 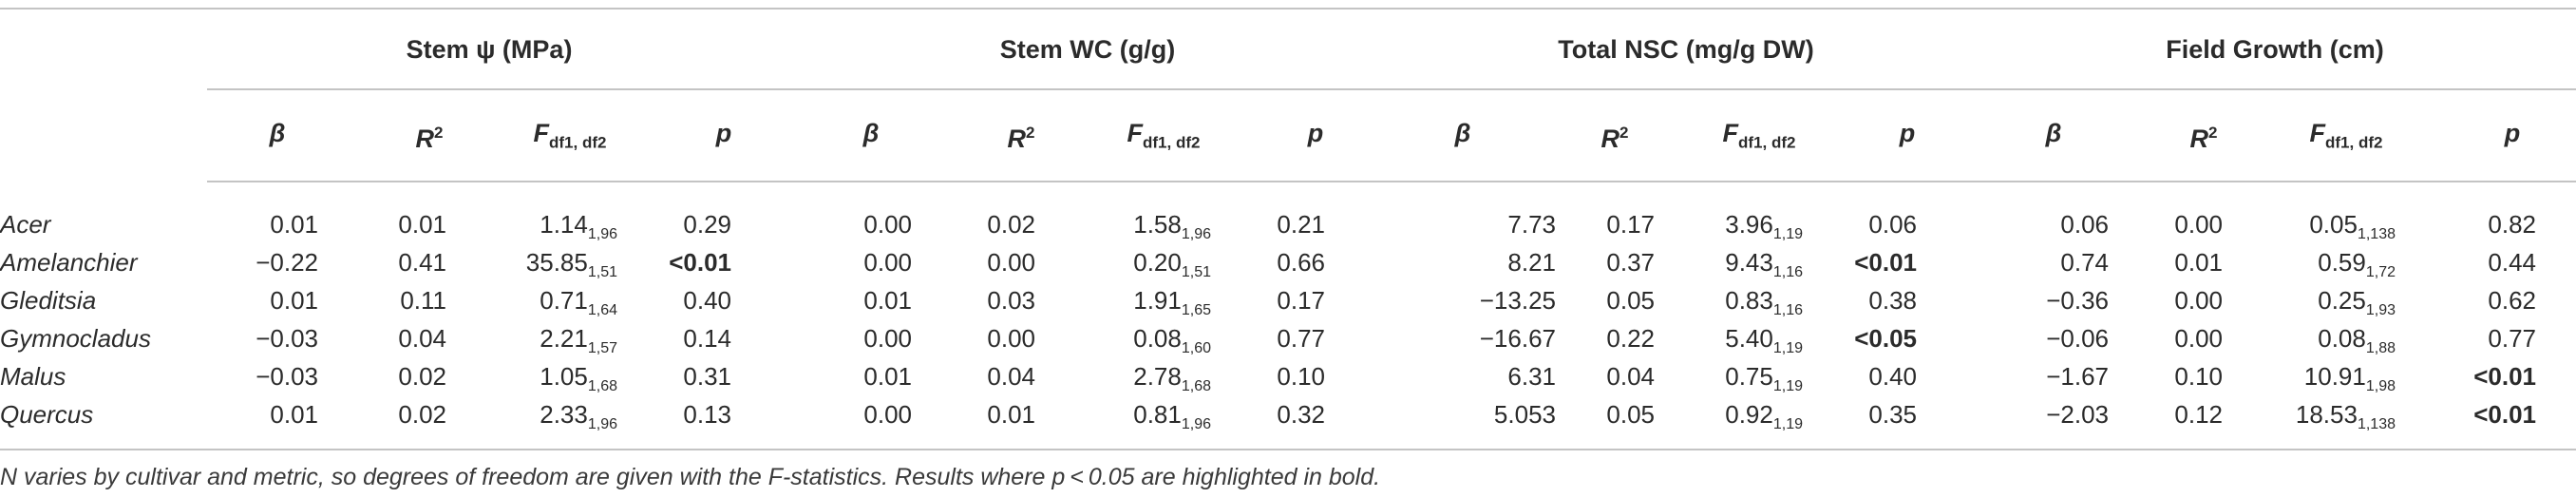 What do you see at coordinates (48, 300) in the screenshot?
I see `cultivar-name: Gleditsia` at bounding box center [48, 300].